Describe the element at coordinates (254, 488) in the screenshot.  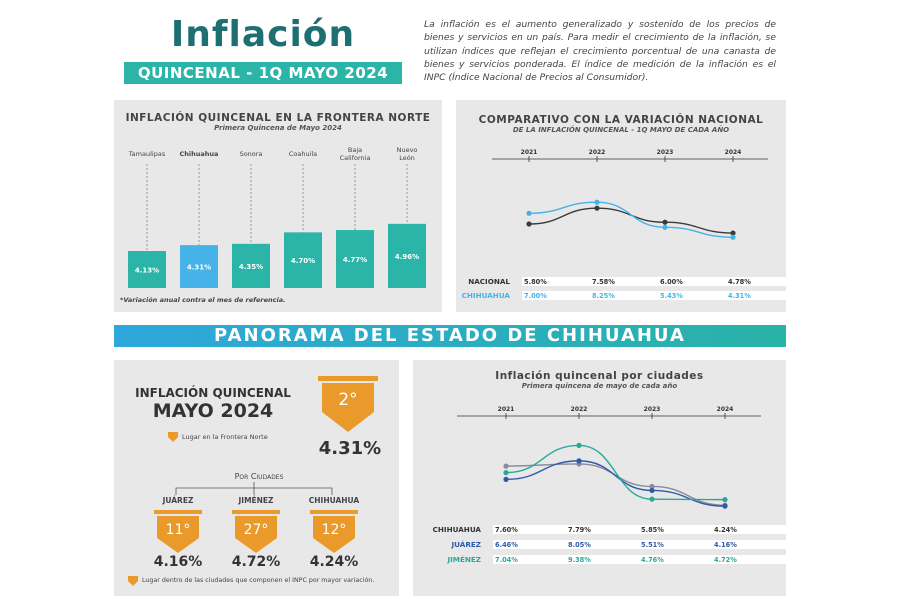
I see `cities-bracket` at that location.